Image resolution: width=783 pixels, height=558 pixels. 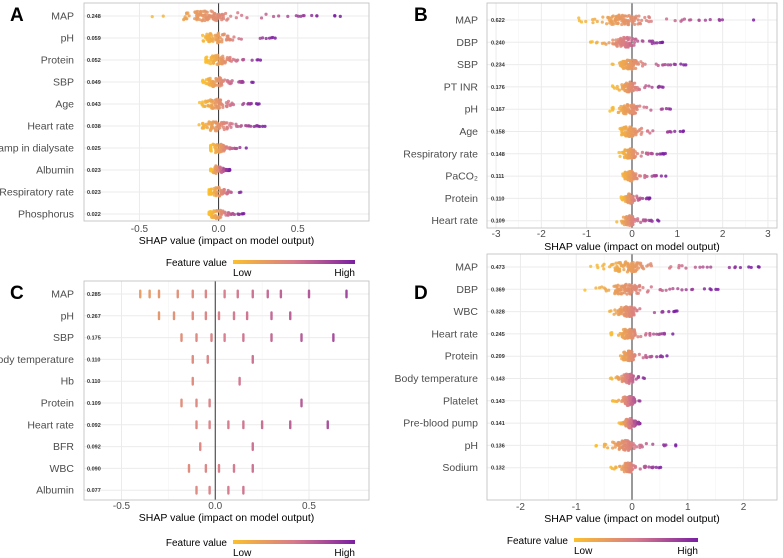 I want to click on importance-label: 0.022, so click(x=94, y=215).